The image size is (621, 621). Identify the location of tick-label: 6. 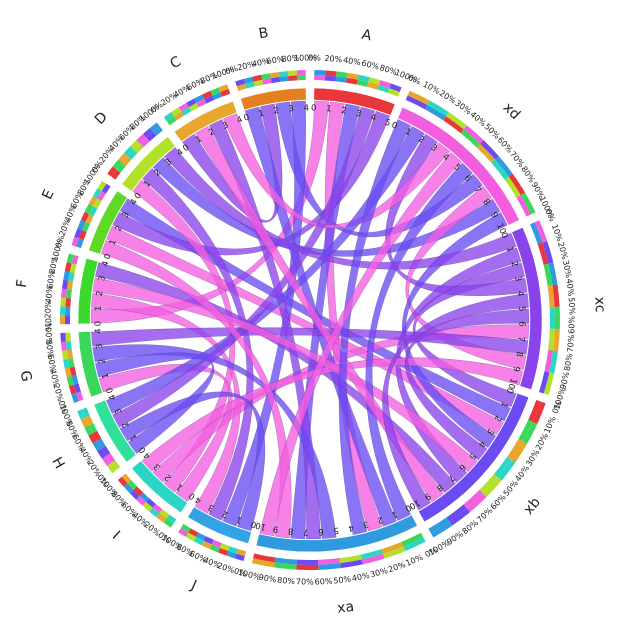
(462, 467).